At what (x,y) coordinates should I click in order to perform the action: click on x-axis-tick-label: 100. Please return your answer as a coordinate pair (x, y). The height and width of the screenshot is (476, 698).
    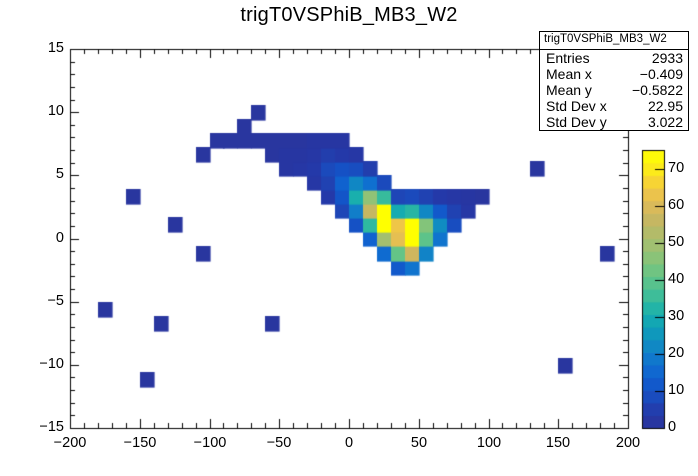
    Looking at the image, I should click on (489, 443).